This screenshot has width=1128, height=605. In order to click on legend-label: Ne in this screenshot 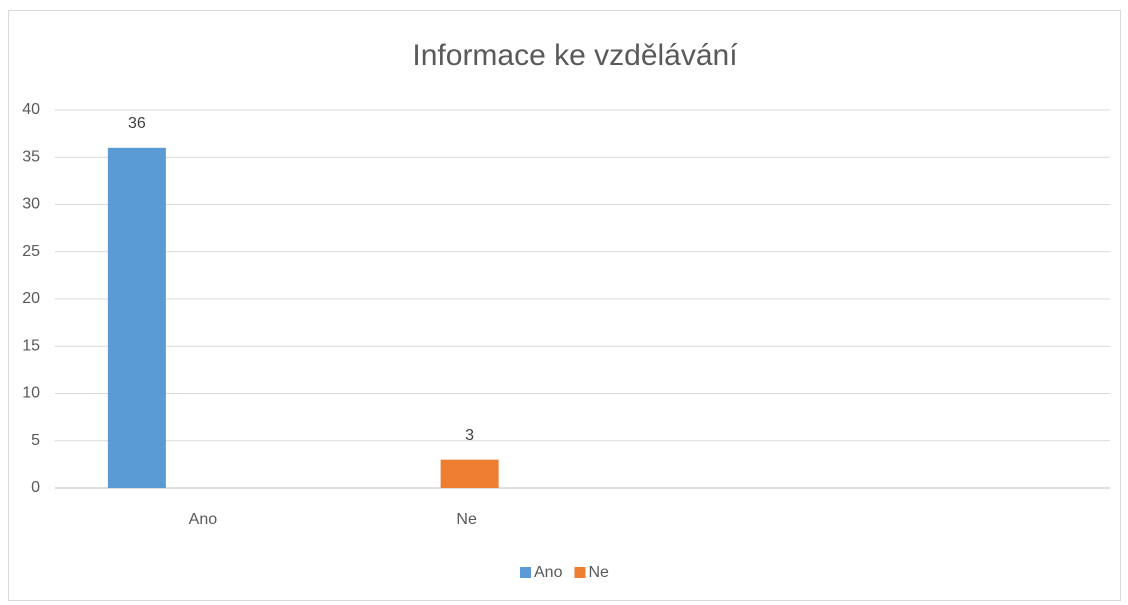, I will do `click(598, 572)`.